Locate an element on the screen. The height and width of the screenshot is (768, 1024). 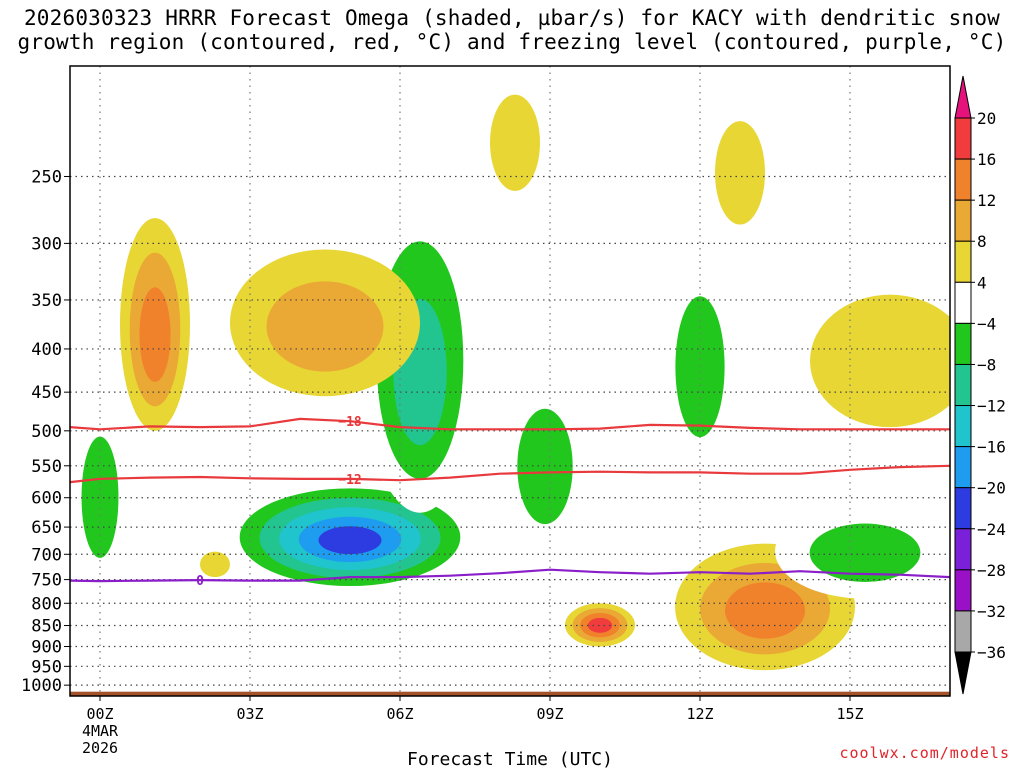
terrain is located at coordinates (510, 693).